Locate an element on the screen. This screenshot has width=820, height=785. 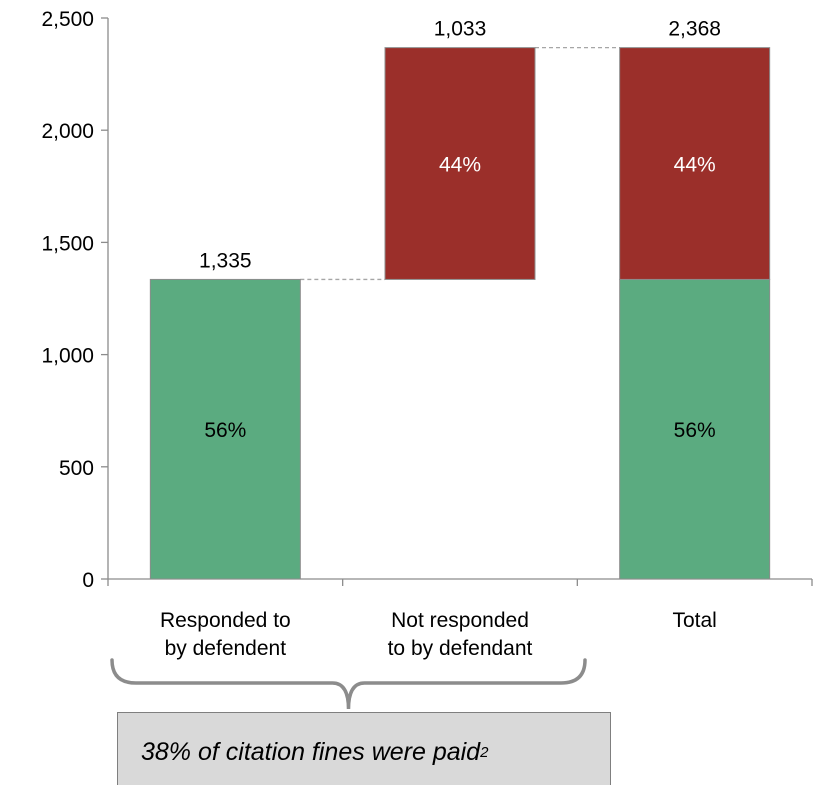
bar-total-label: 1,033 is located at coordinates (460, 29).